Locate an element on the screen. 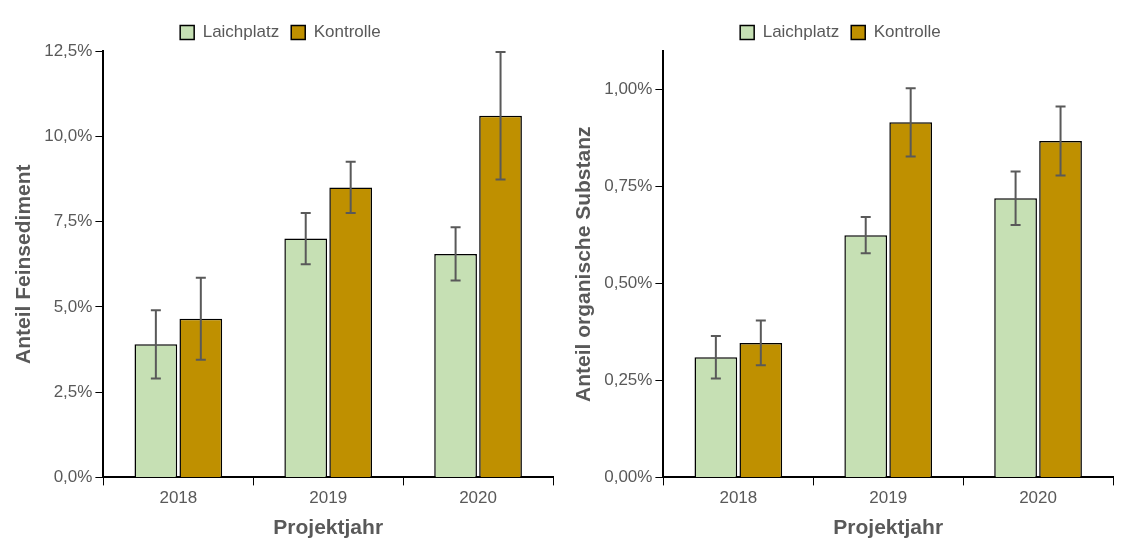 This screenshot has height=553, width=1131. y-tick-label: 0,25% is located at coordinates (628, 380).